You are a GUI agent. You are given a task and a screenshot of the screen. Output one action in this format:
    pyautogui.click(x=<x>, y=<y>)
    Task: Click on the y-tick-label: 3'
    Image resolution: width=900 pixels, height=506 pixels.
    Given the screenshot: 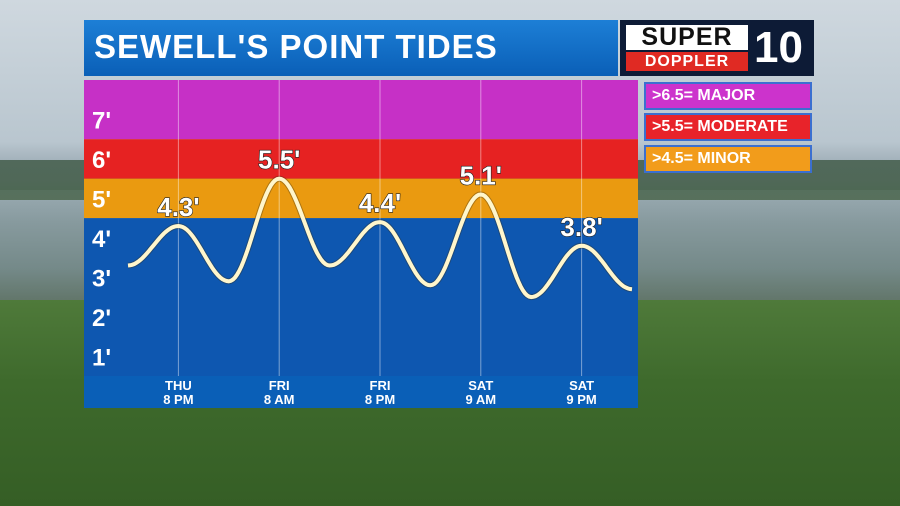 What is the action you would take?
    pyautogui.click(x=101, y=278)
    